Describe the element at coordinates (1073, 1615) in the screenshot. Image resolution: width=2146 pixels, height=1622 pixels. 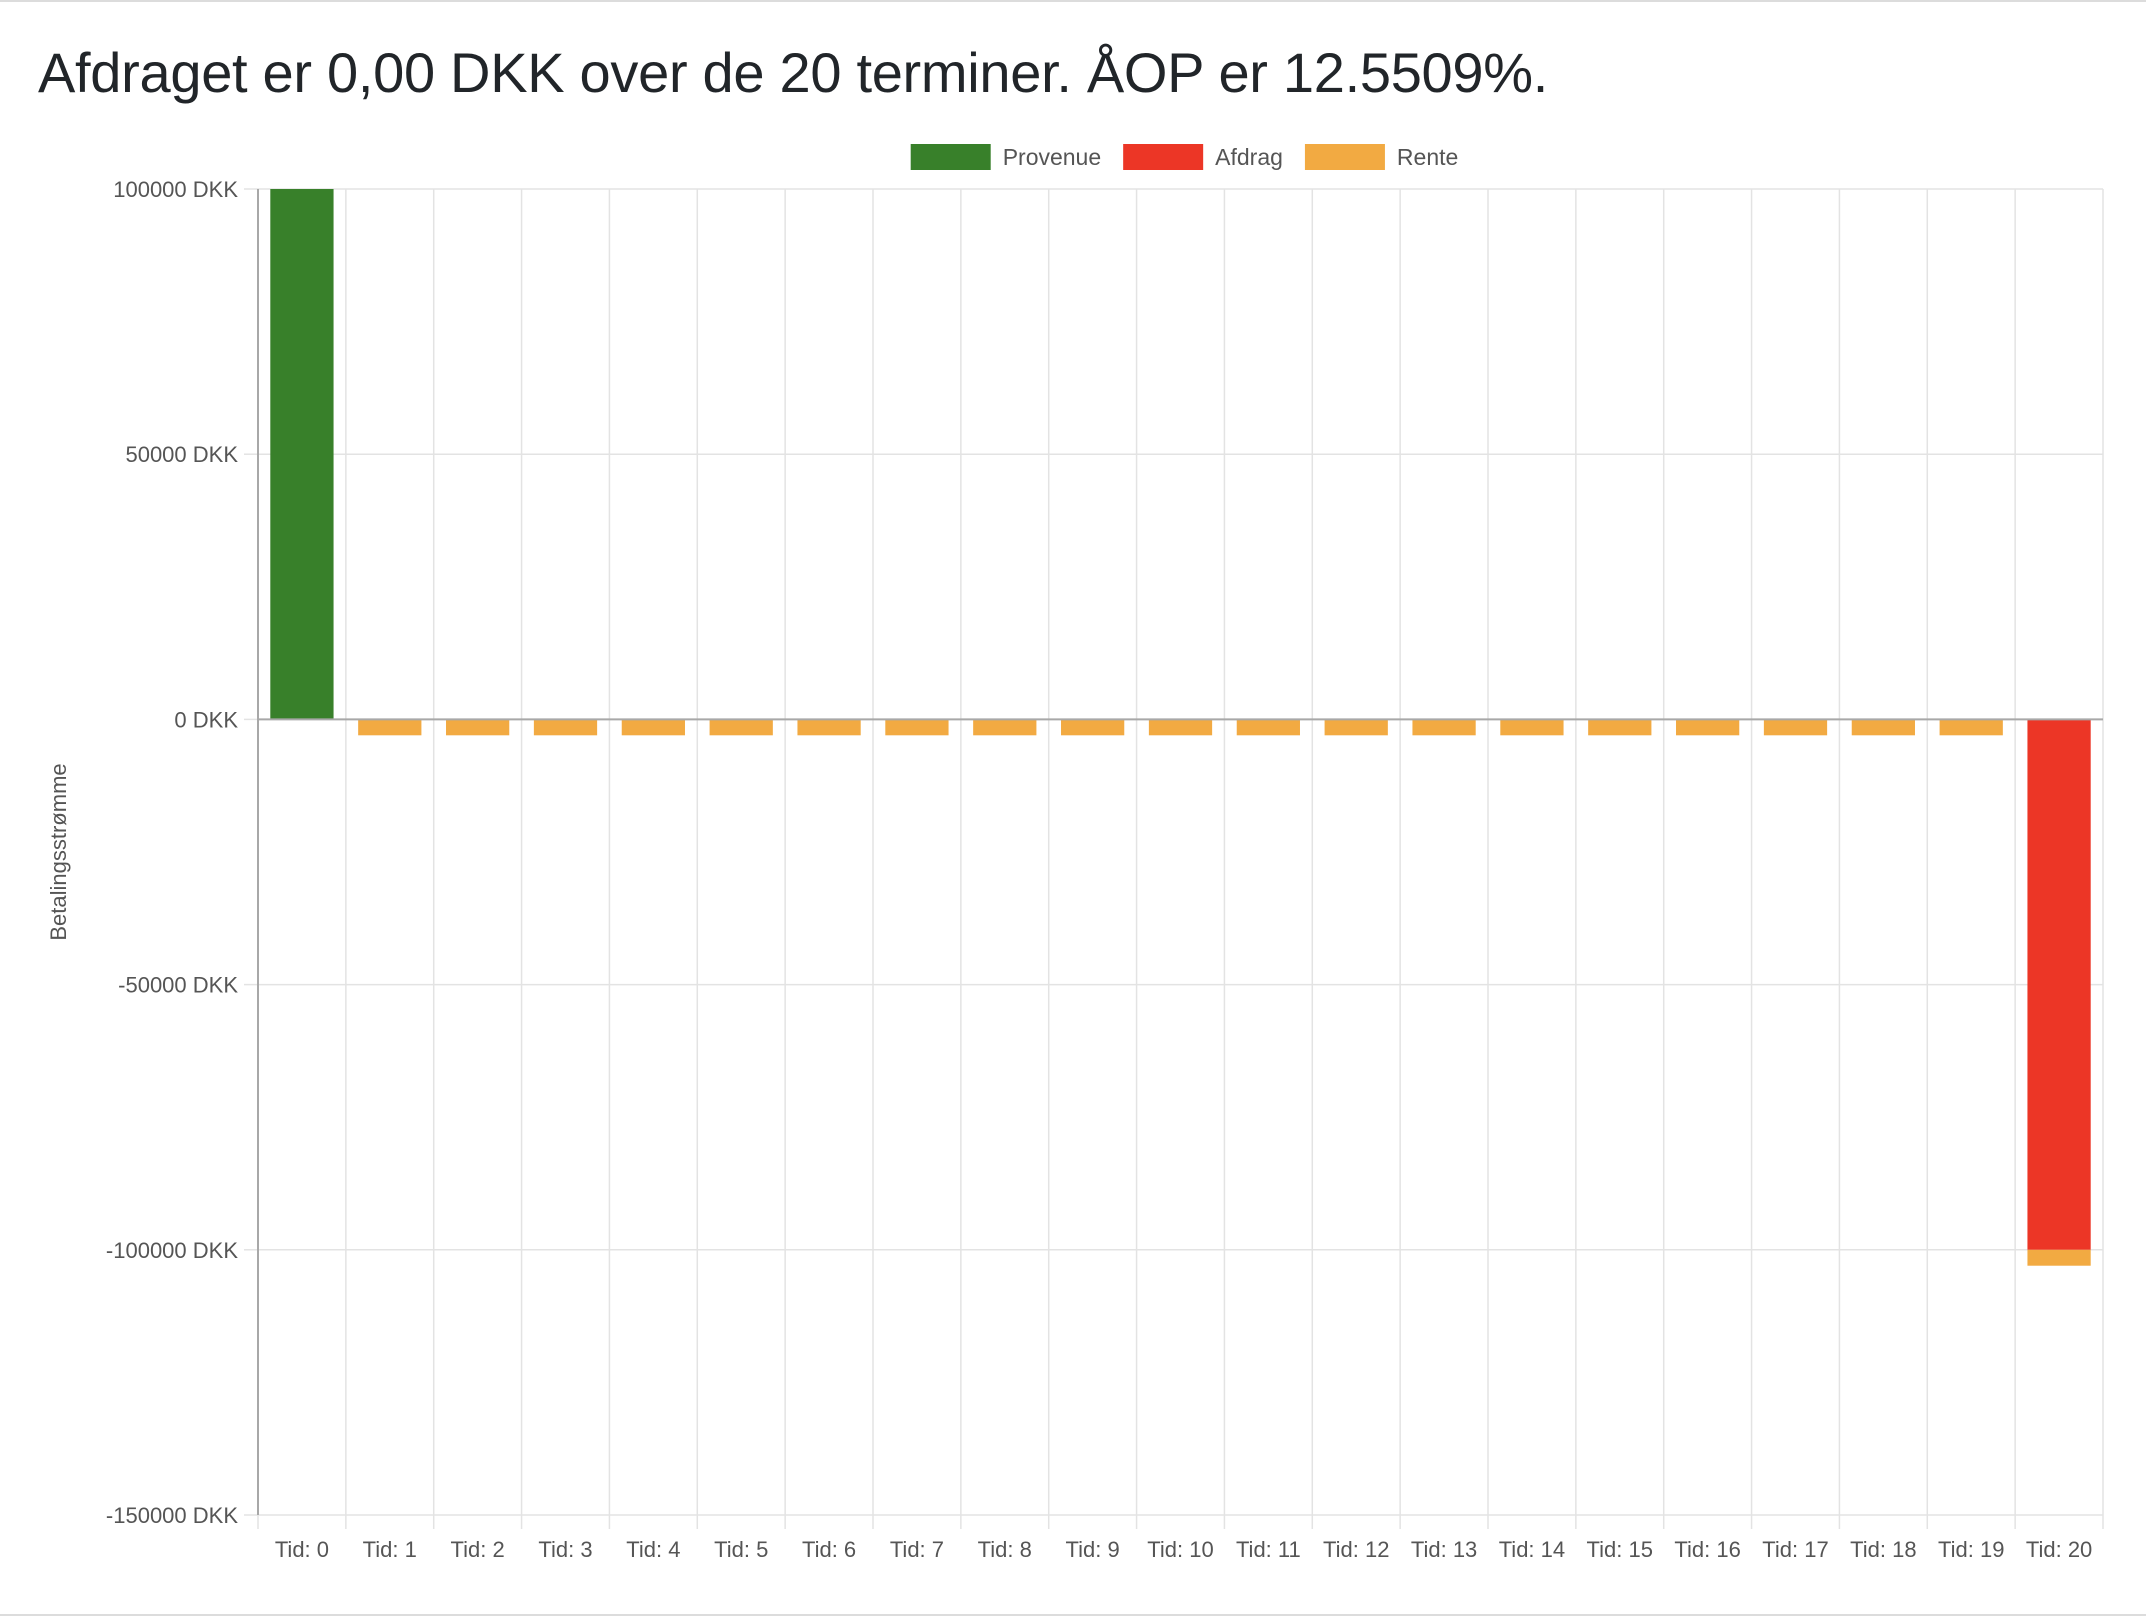
I see `bottom-divider` at that location.